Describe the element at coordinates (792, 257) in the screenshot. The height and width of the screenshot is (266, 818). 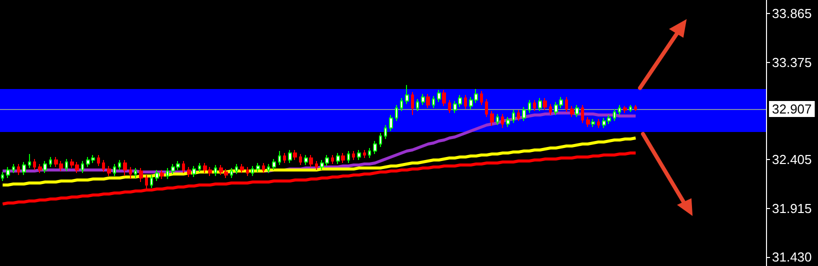
I see `y-tick-label: 31.430` at that location.